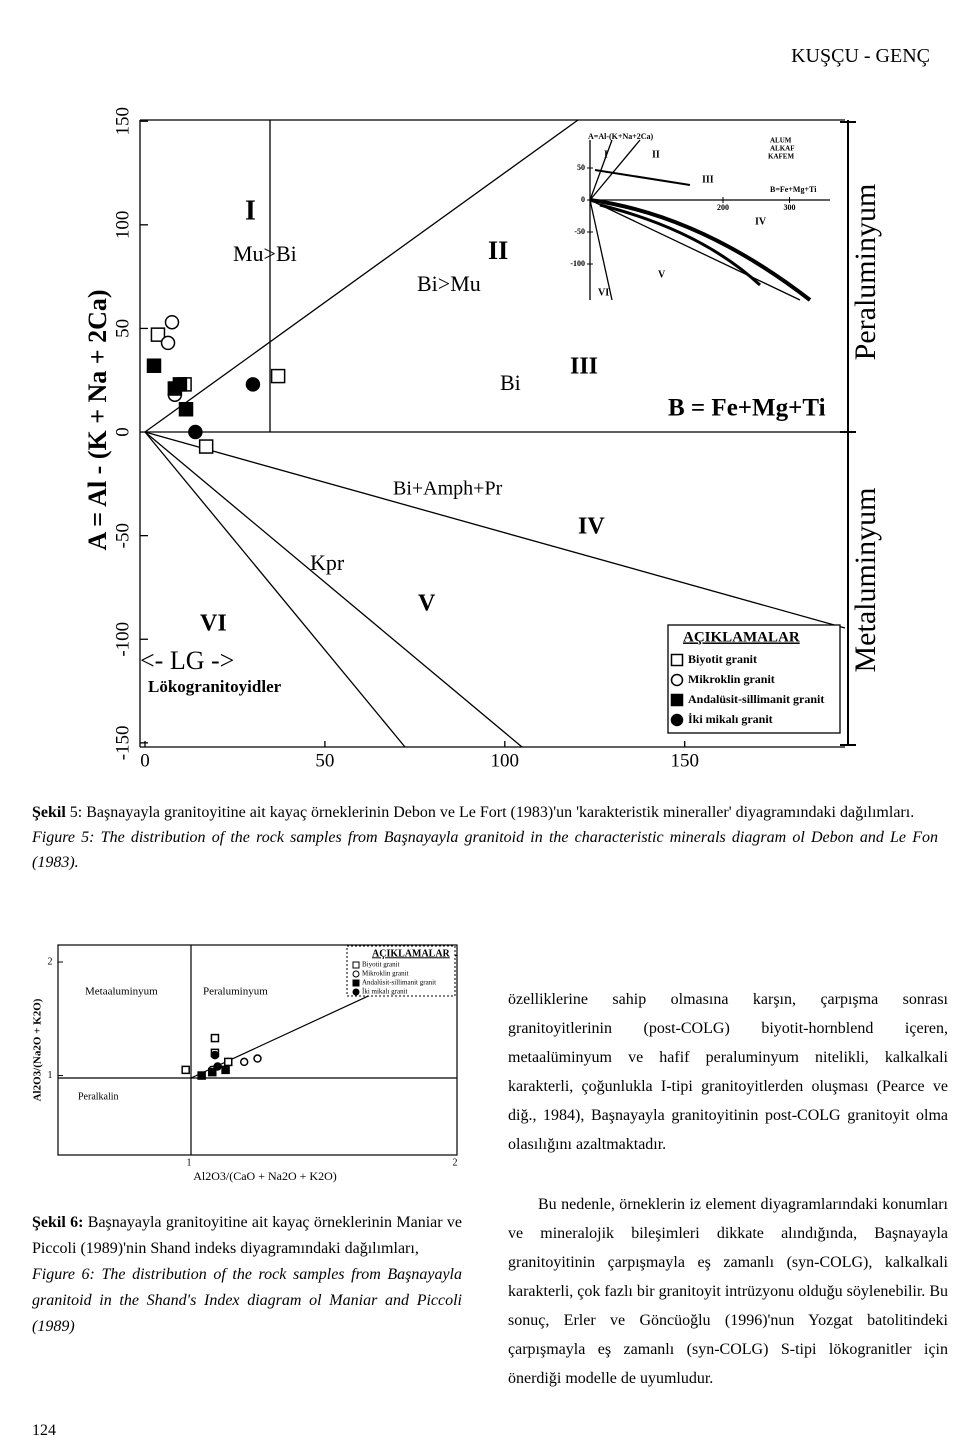  Describe the element at coordinates (122, 225) in the screenshot. I see `y-tick-label: 100` at that location.